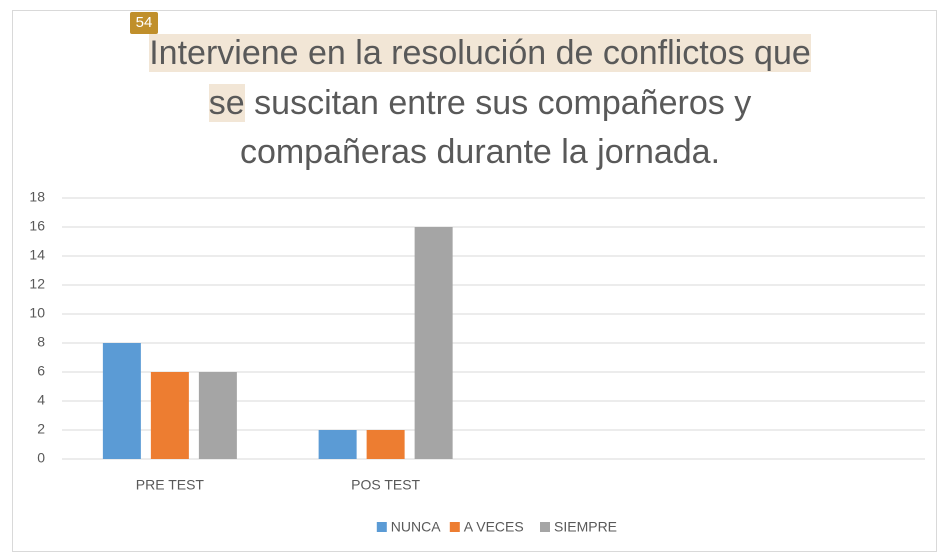 The image size is (939, 554). Describe the element at coordinates (585, 527) in the screenshot. I see `legend-label: SIEMPRE` at that location.